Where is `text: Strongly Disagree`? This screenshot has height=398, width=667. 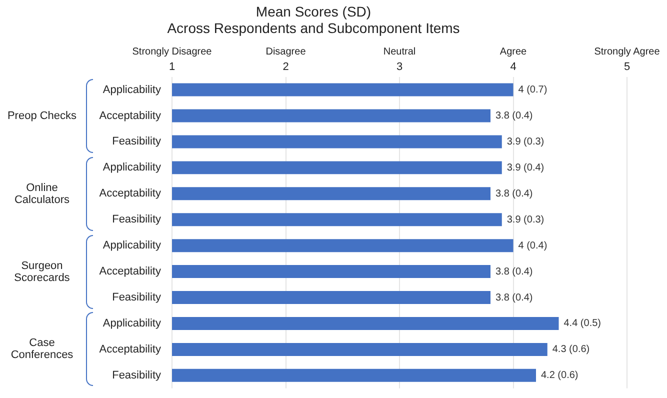 text: Strongly Disagree is located at coordinates (172, 52).